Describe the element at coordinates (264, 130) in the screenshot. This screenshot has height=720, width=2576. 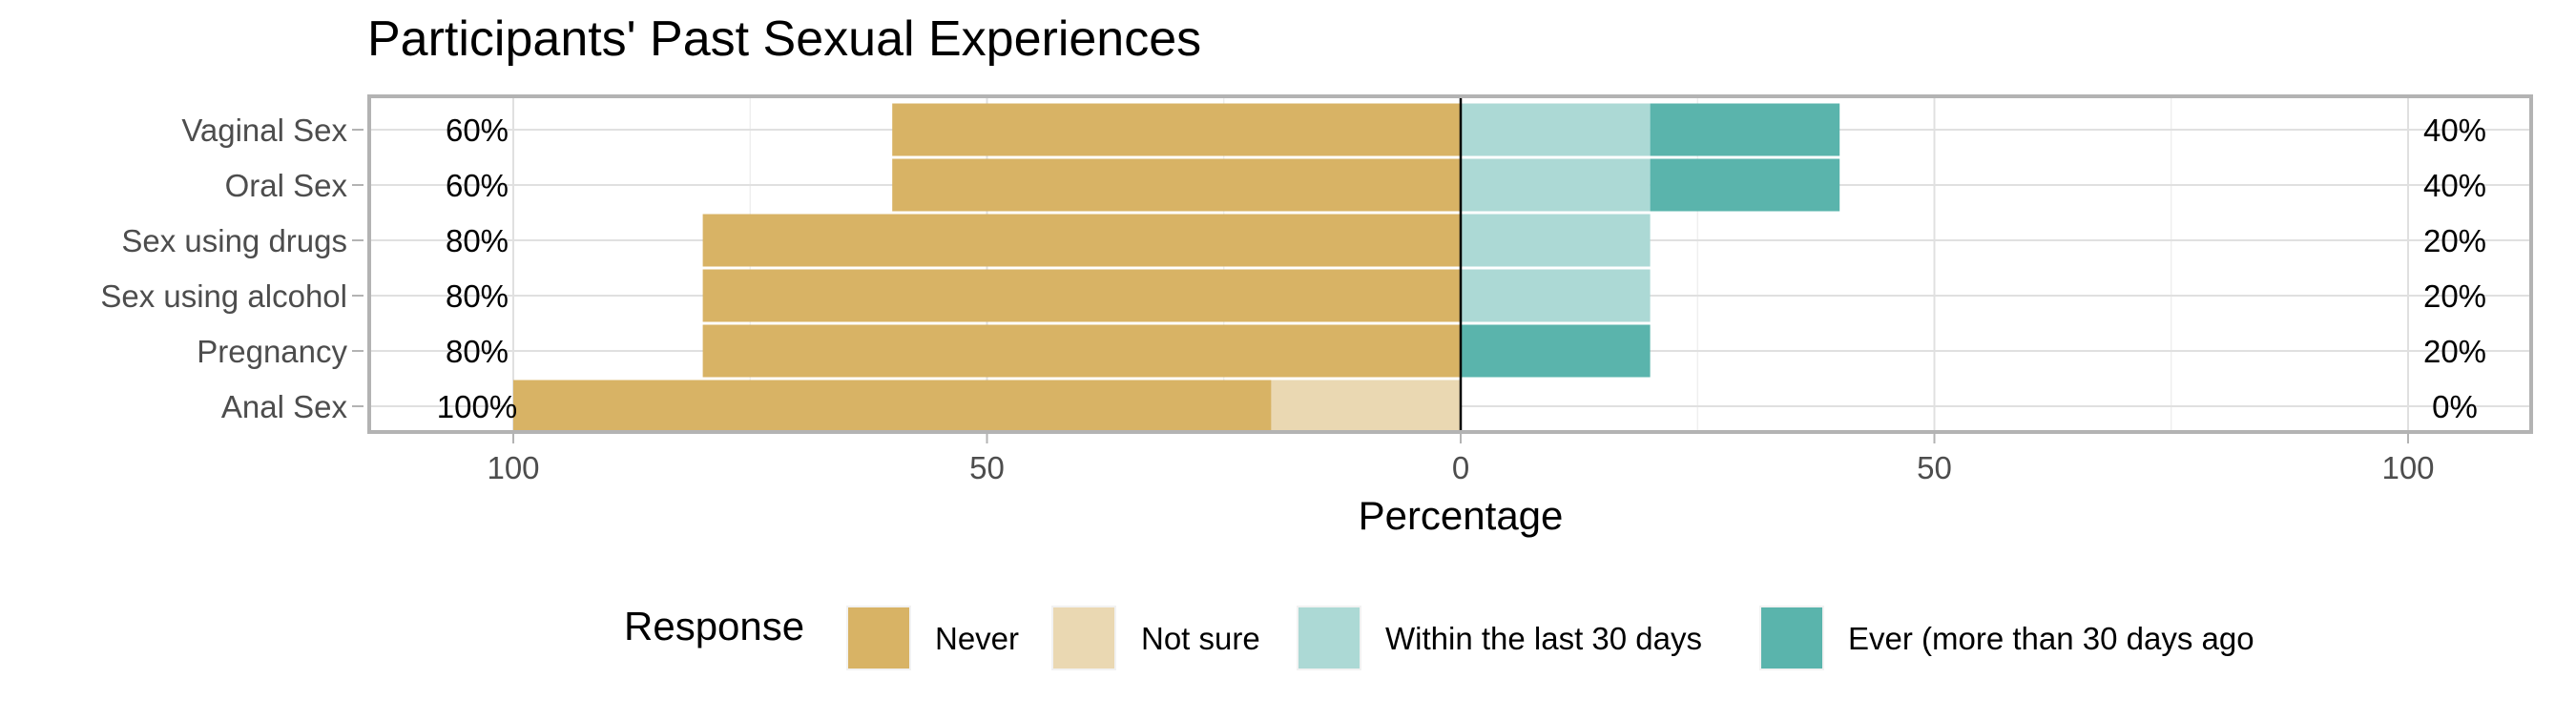
I see `category-label: Vaginal Sex` at that location.